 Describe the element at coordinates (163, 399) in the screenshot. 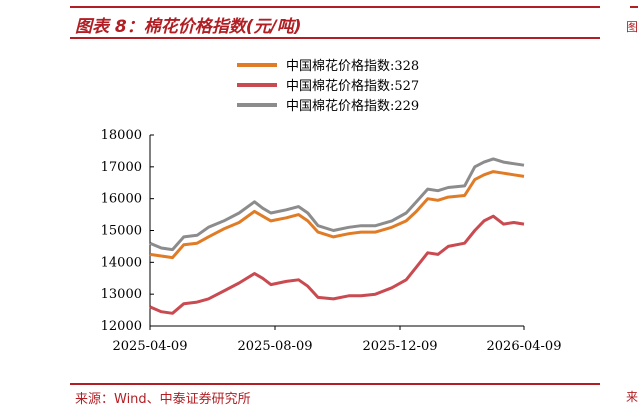

I see `source-note: 来源：Wind、中泰证券研究所` at that location.